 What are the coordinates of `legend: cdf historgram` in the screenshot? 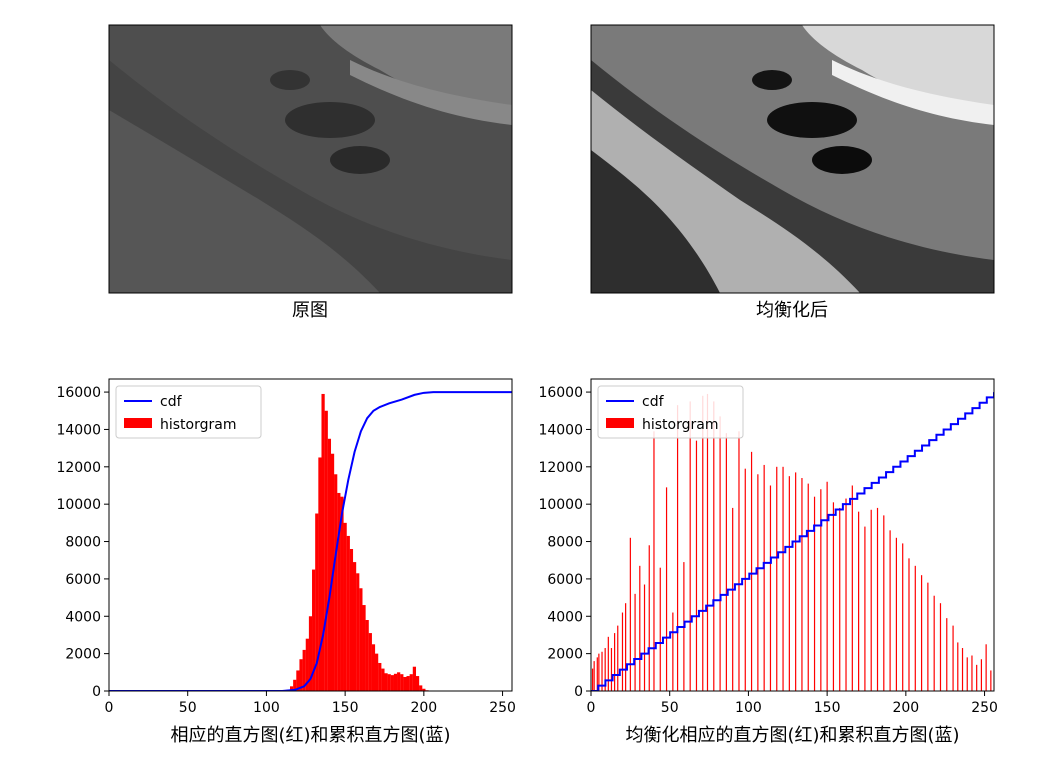 It's located at (670, 412).